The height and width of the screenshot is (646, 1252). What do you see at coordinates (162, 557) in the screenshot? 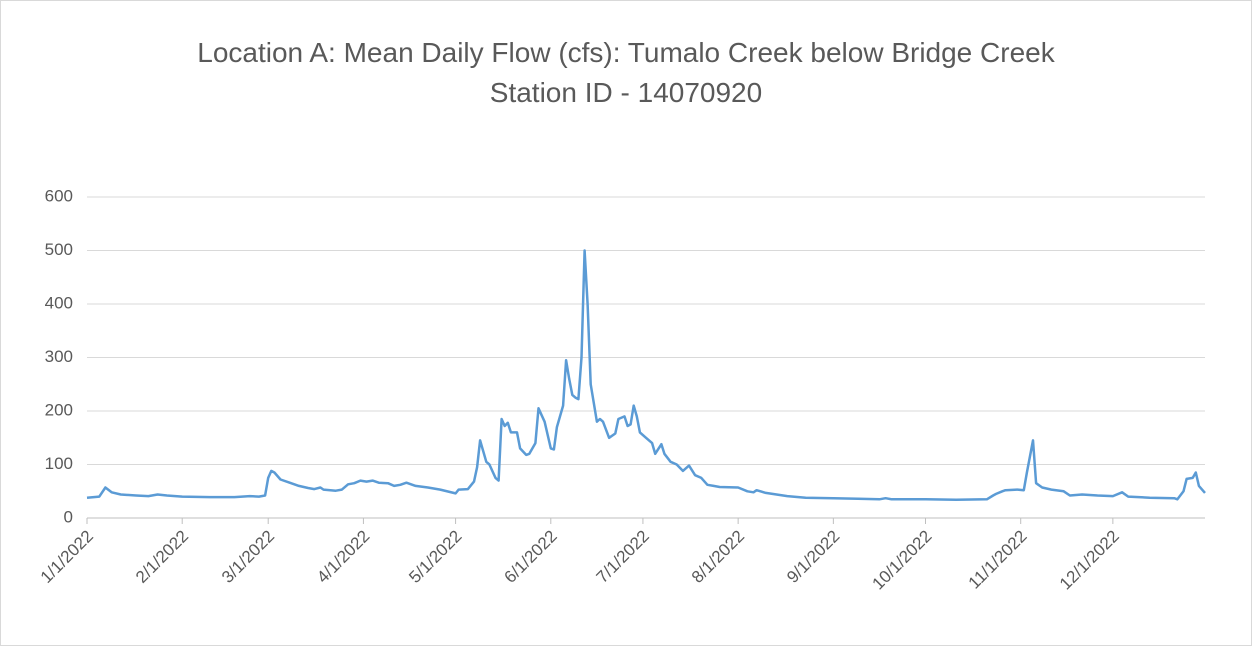
I see `x-tick-label: 2/1/2022` at bounding box center [162, 557].